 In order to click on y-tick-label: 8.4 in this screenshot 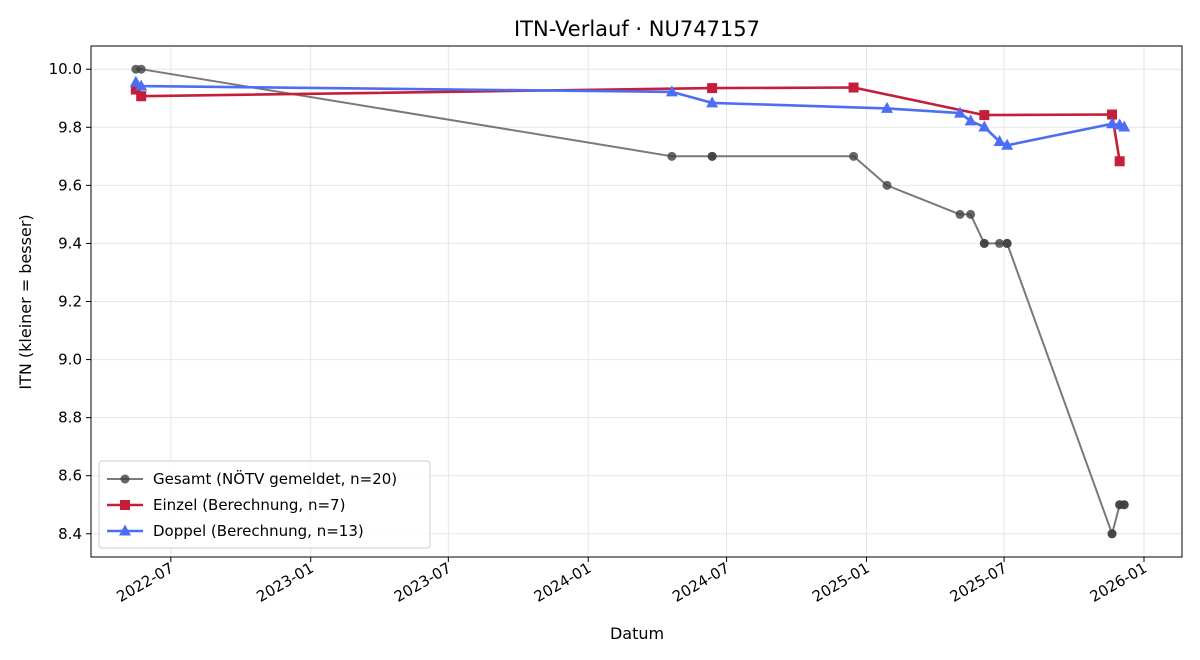, I will do `click(70, 534)`.